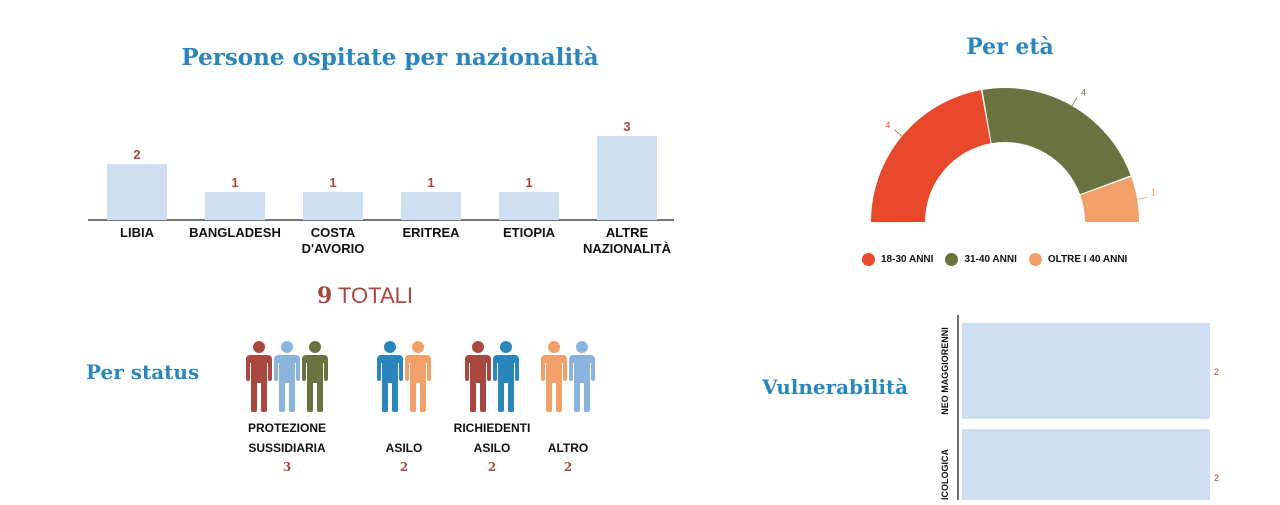 This screenshot has height=505, width=1280. I want to click on nationality-category-label-line: BANGLADESH, so click(235, 232).